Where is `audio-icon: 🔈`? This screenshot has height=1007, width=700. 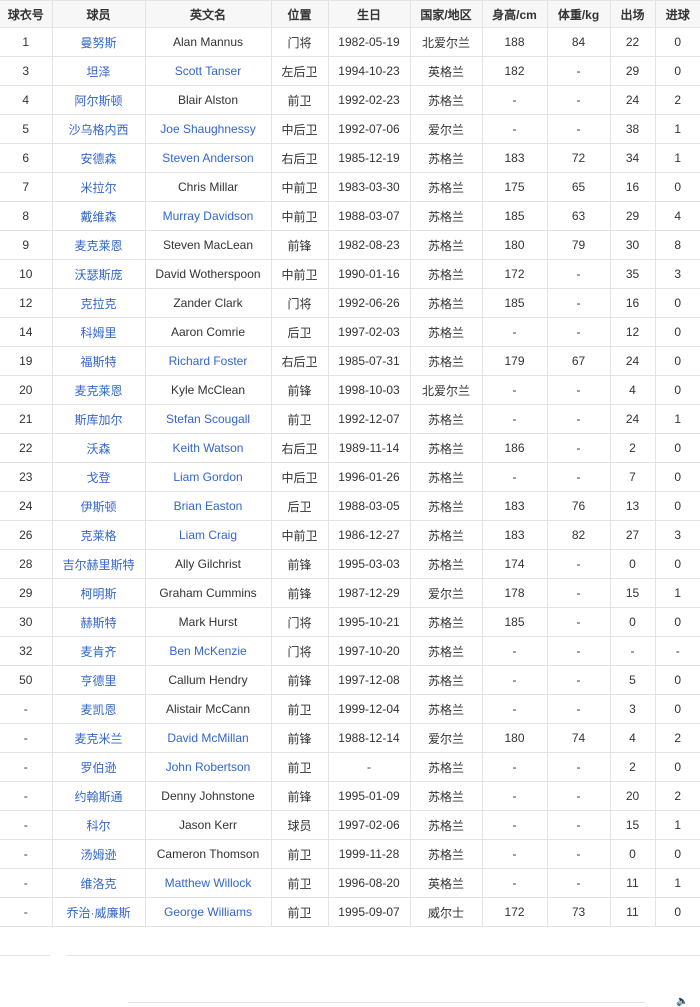
audio-icon: 🔈 is located at coordinates (682, 1001).